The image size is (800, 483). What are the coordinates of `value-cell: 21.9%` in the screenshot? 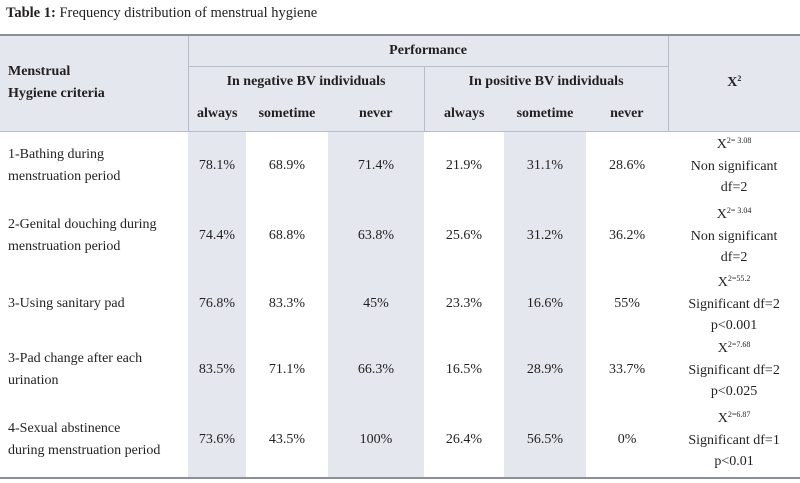 It's located at (464, 165).